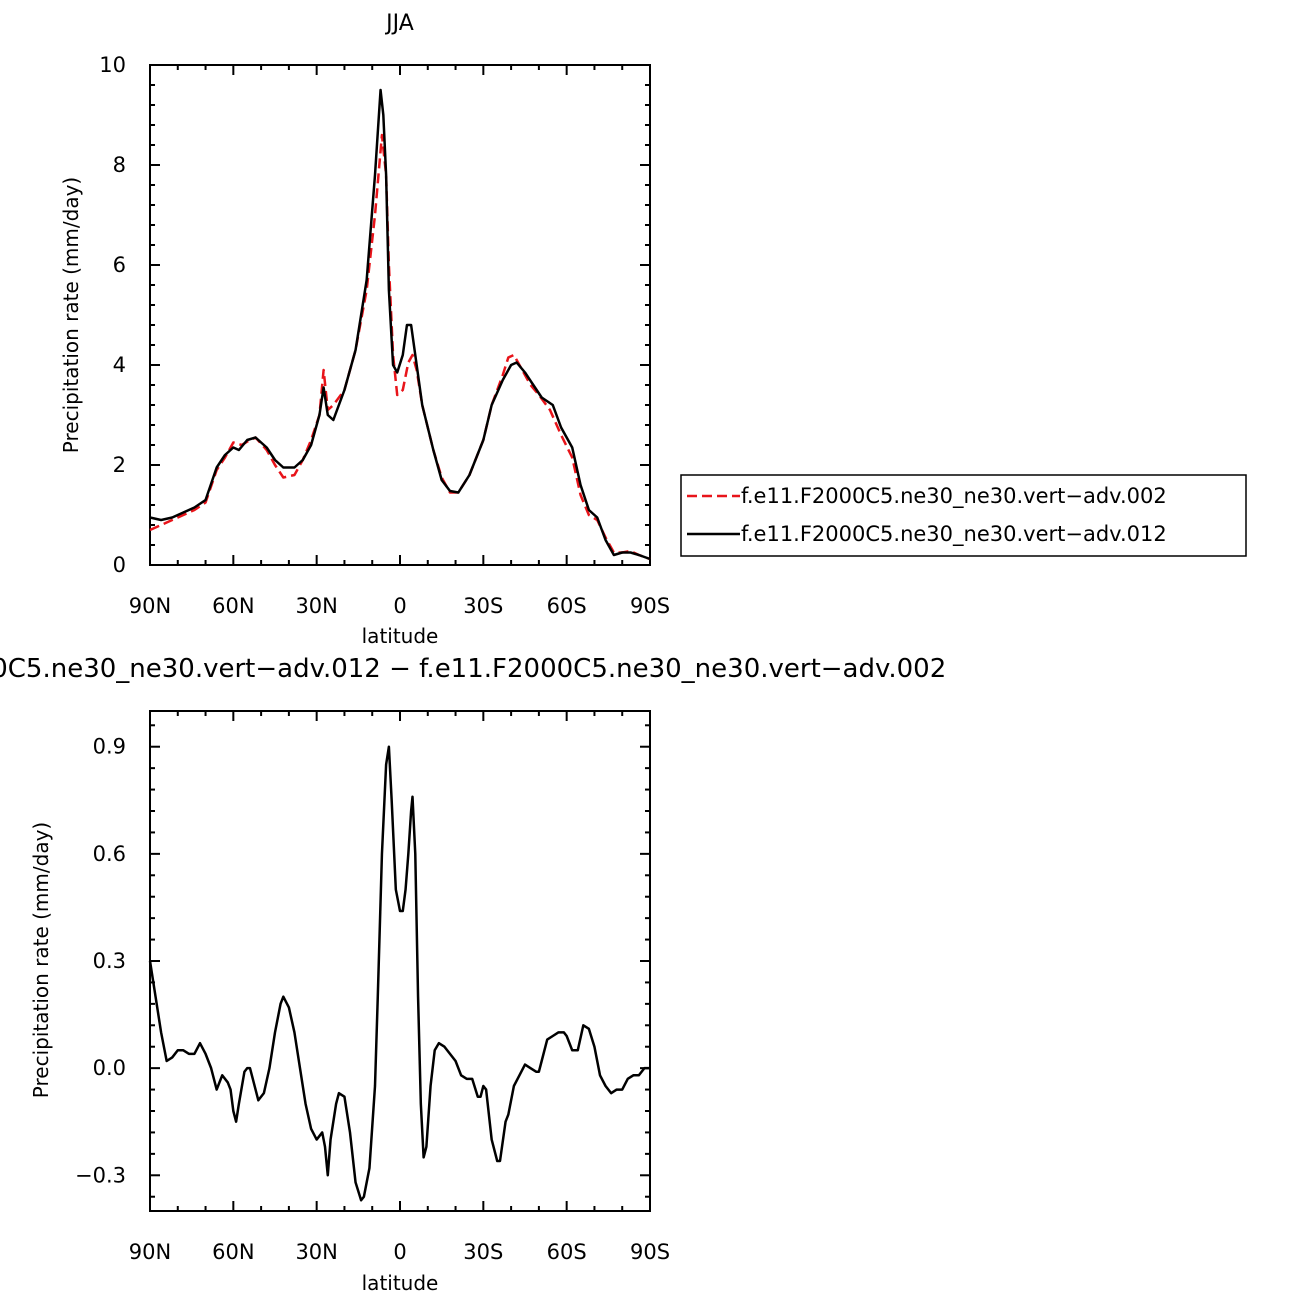 The width and height of the screenshot is (1305, 1303). I want to click on y-tick-label: 10, so click(112, 65).